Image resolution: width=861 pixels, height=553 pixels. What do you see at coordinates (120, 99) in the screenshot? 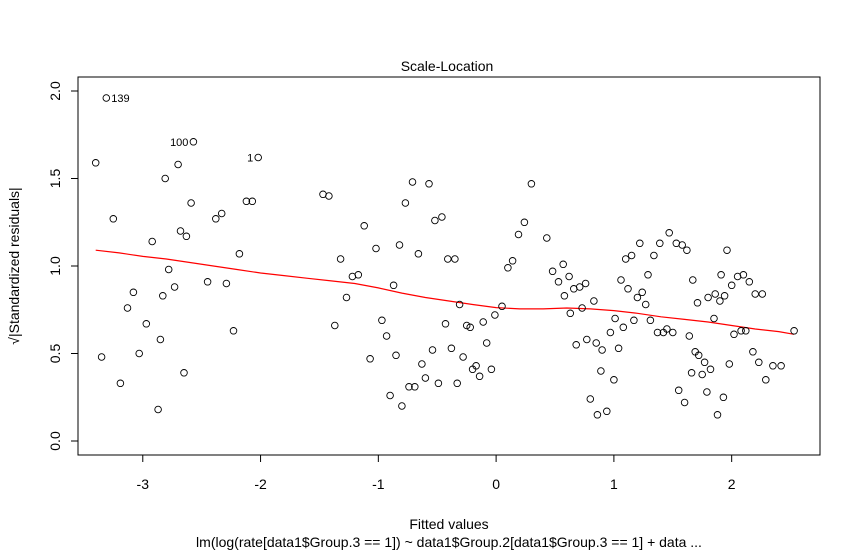
I see `point-label: 139` at bounding box center [120, 99].